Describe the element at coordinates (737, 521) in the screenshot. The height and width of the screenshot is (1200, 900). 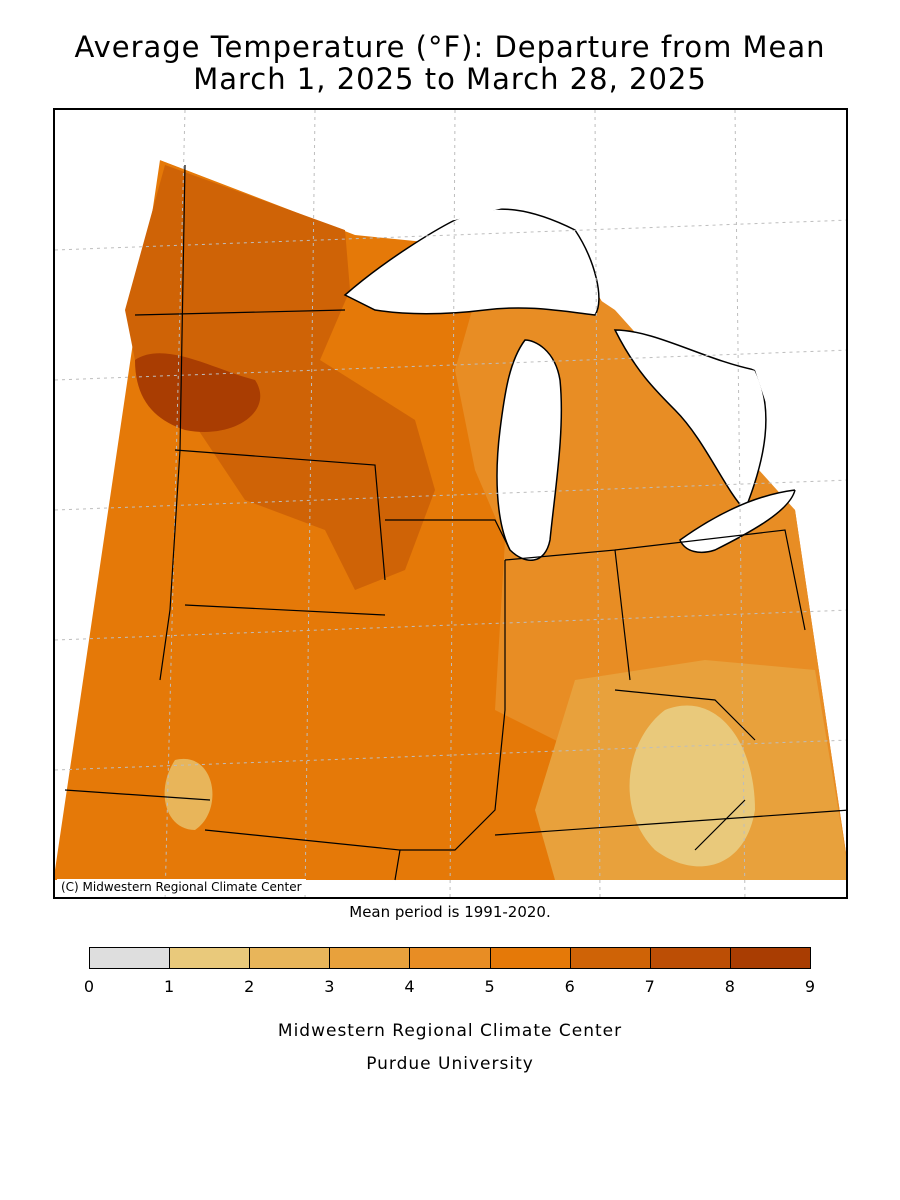
I see `lake-erie` at that location.